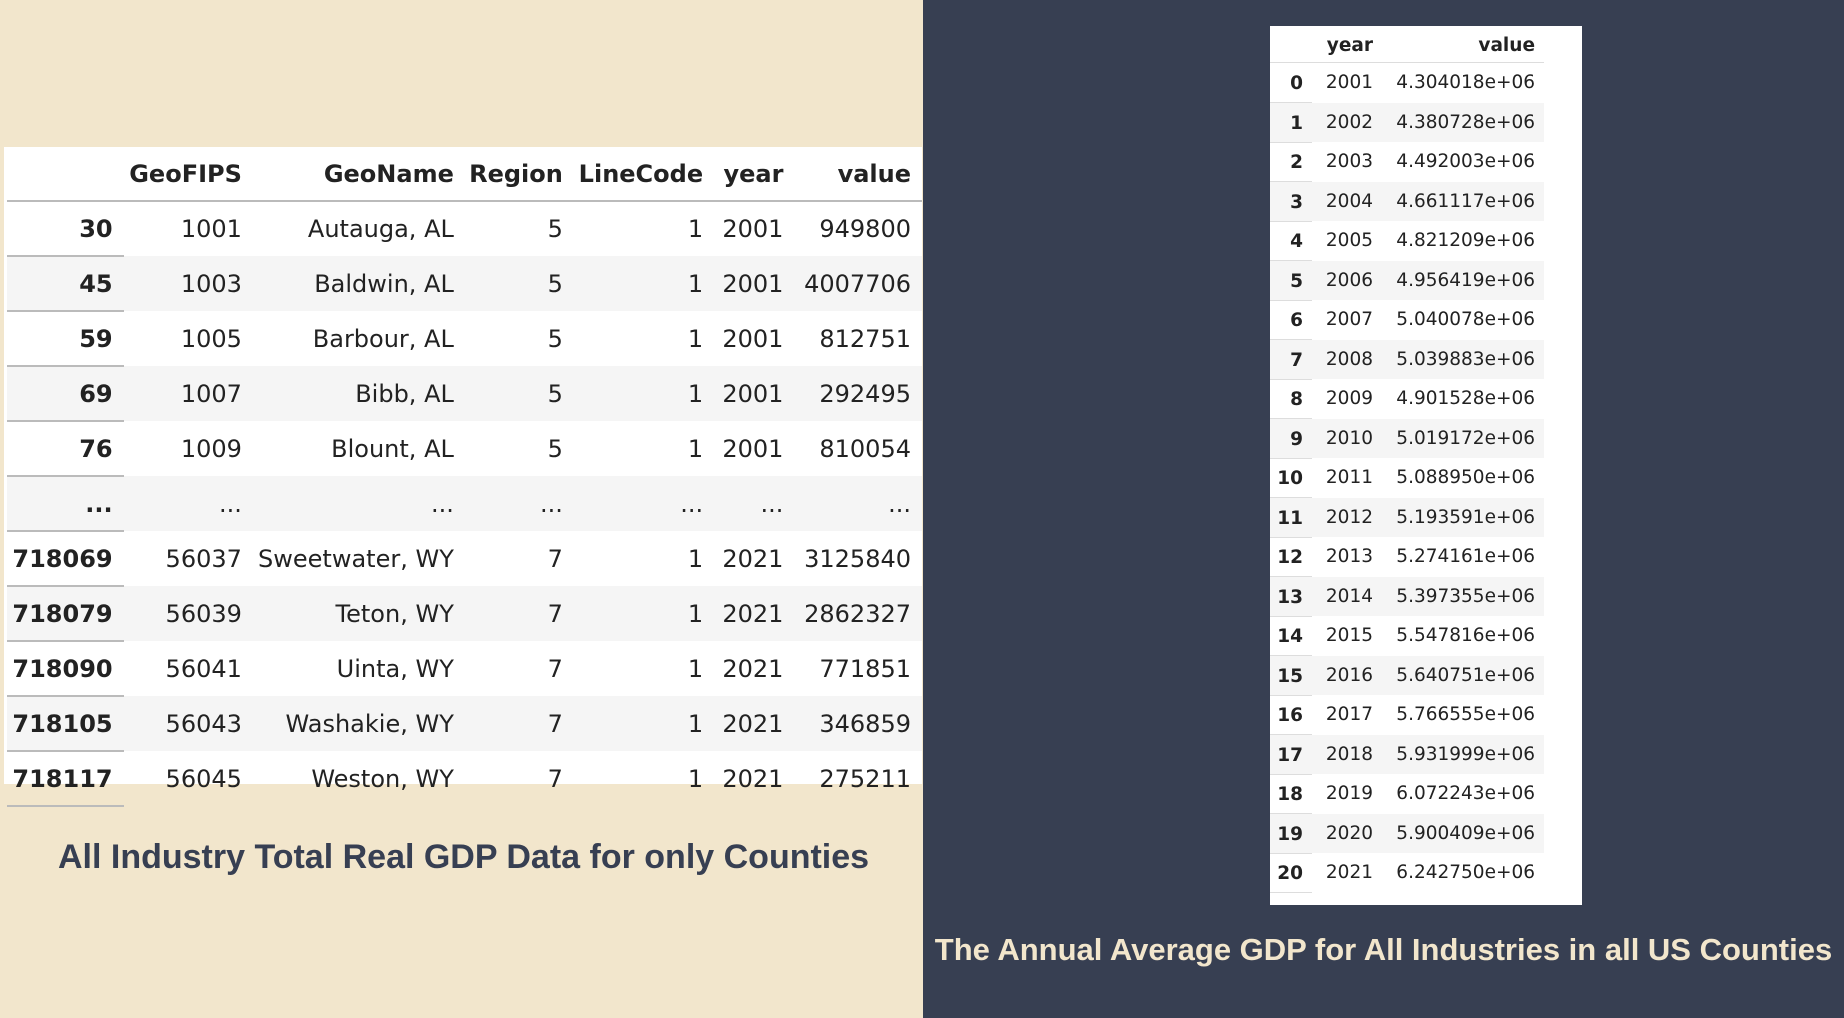 The image size is (1844, 1018). What do you see at coordinates (1291, 162) in the screenshot?
I see `row-index: 2` at bounding box center [1291, 162].